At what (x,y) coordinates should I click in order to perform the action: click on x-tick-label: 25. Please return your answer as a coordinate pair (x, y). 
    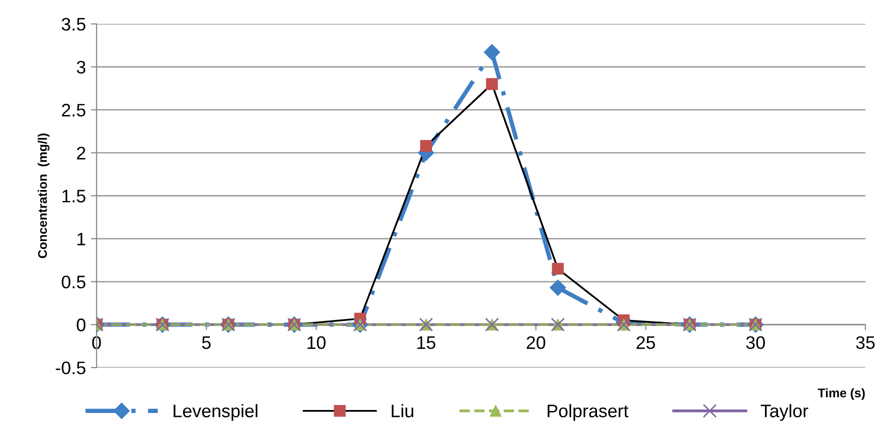
    Looking at the image, I should click on (646, 342).